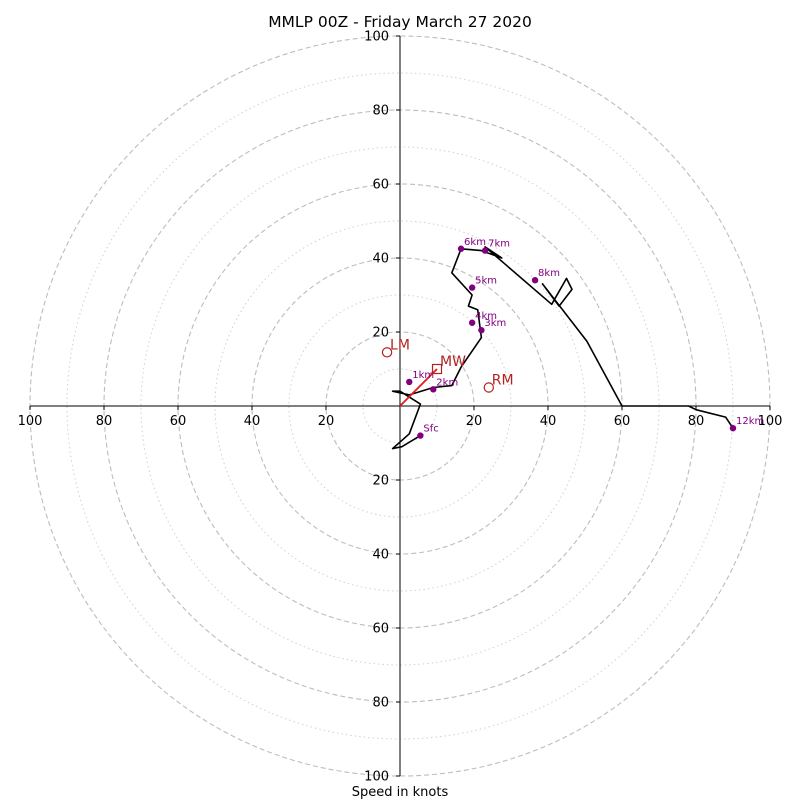 The width and height of the screenshot is (800, 800). I want to click on motion-marker-LM, so click(387, 352).